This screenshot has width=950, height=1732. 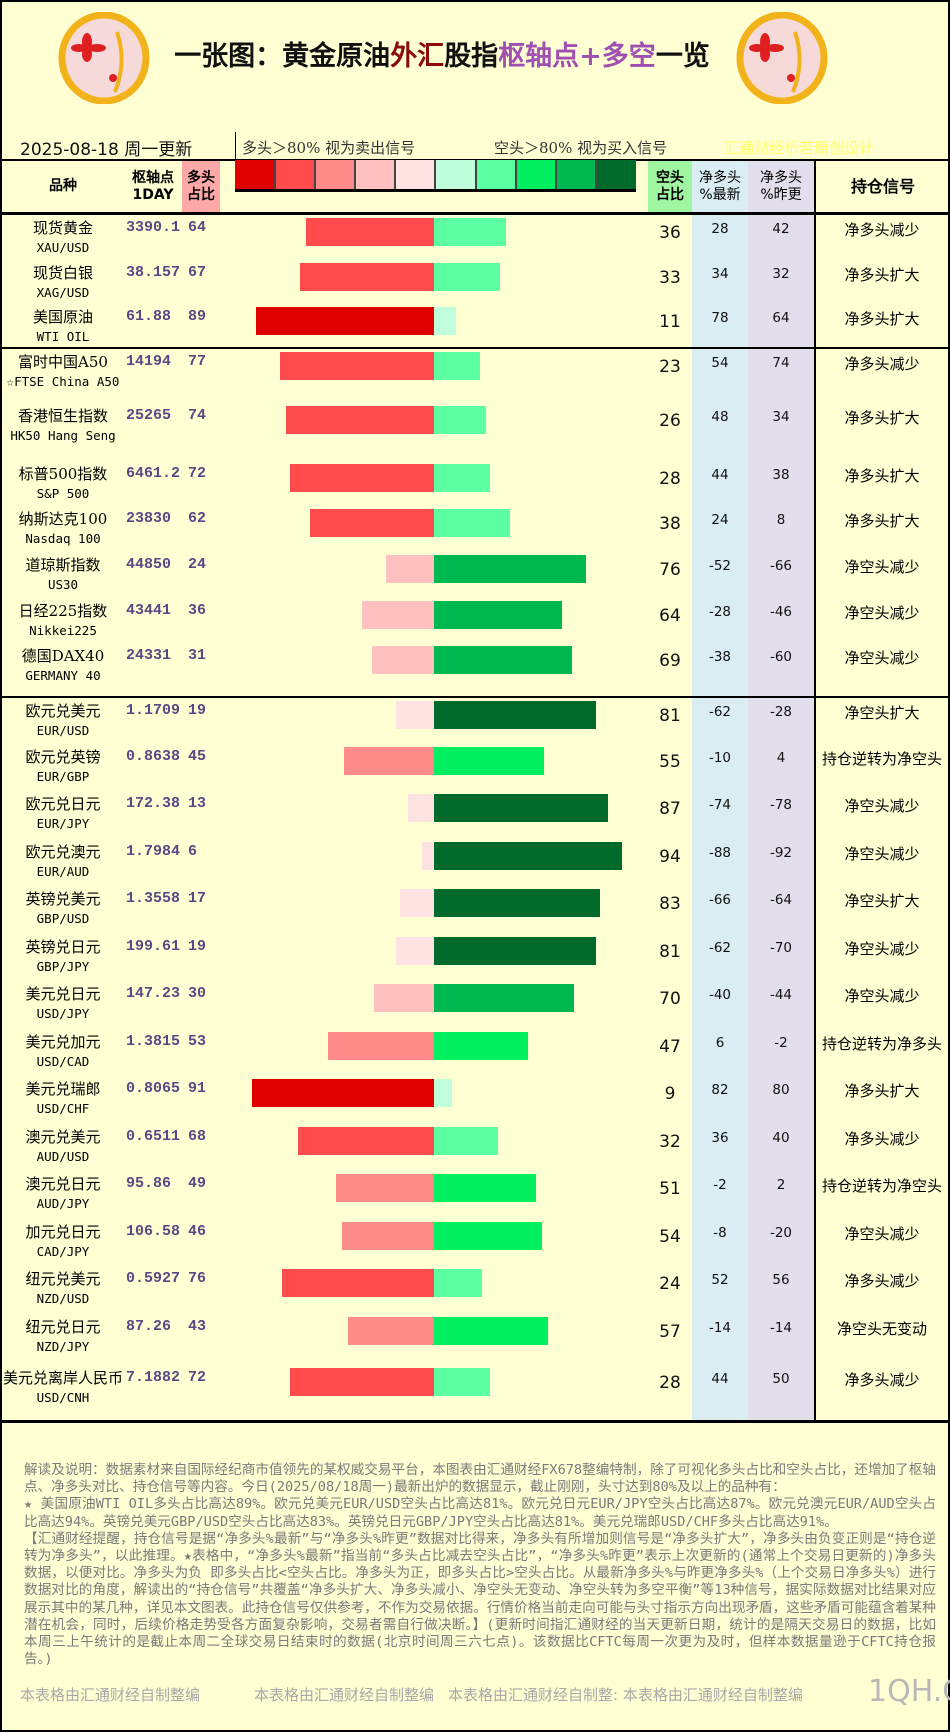 I want to click on net-long-latest: 24, so click(x=720, y=520).